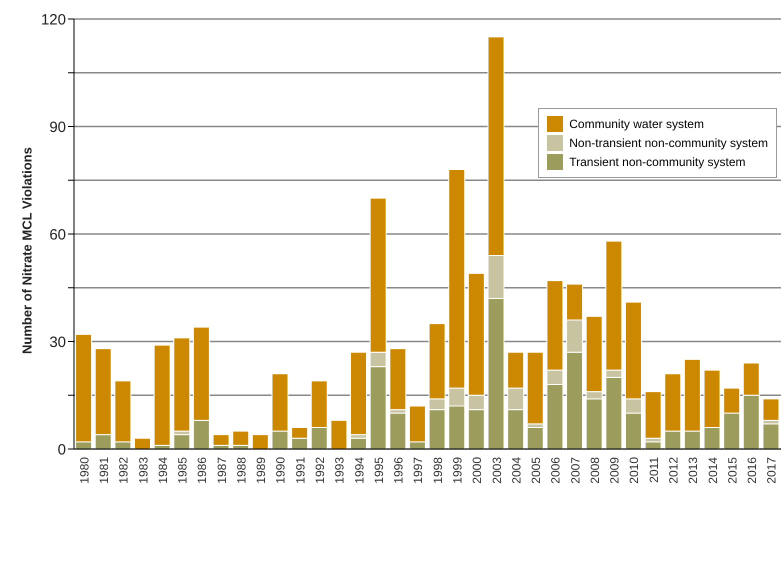  Describe the element at coordinates (673, 470) in the screenshot. I see `x-tick-label: 2012` at that location.